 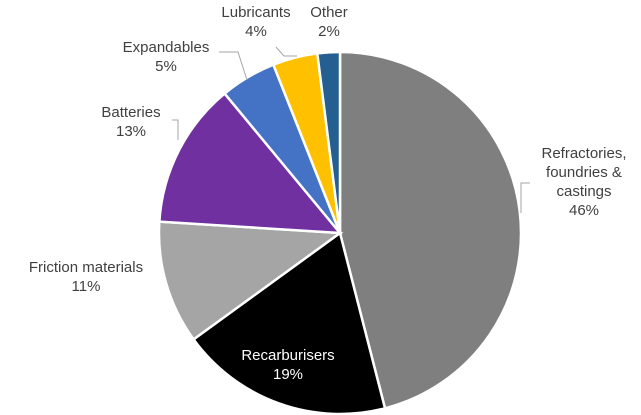 I want to click on data-label-category: castings, so click(x=583, y=191).